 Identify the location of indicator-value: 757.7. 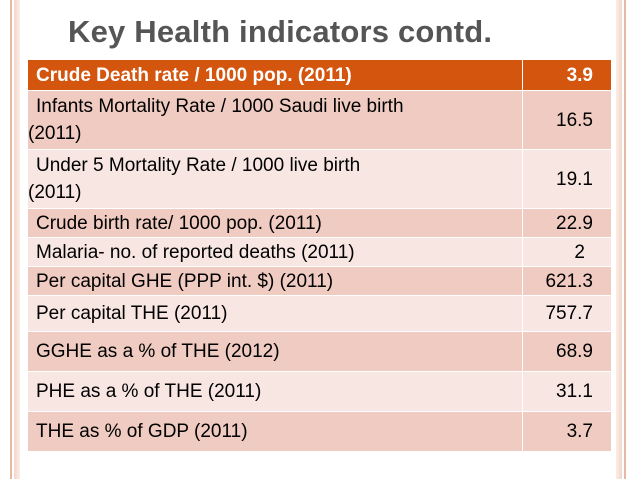
(567, 313).